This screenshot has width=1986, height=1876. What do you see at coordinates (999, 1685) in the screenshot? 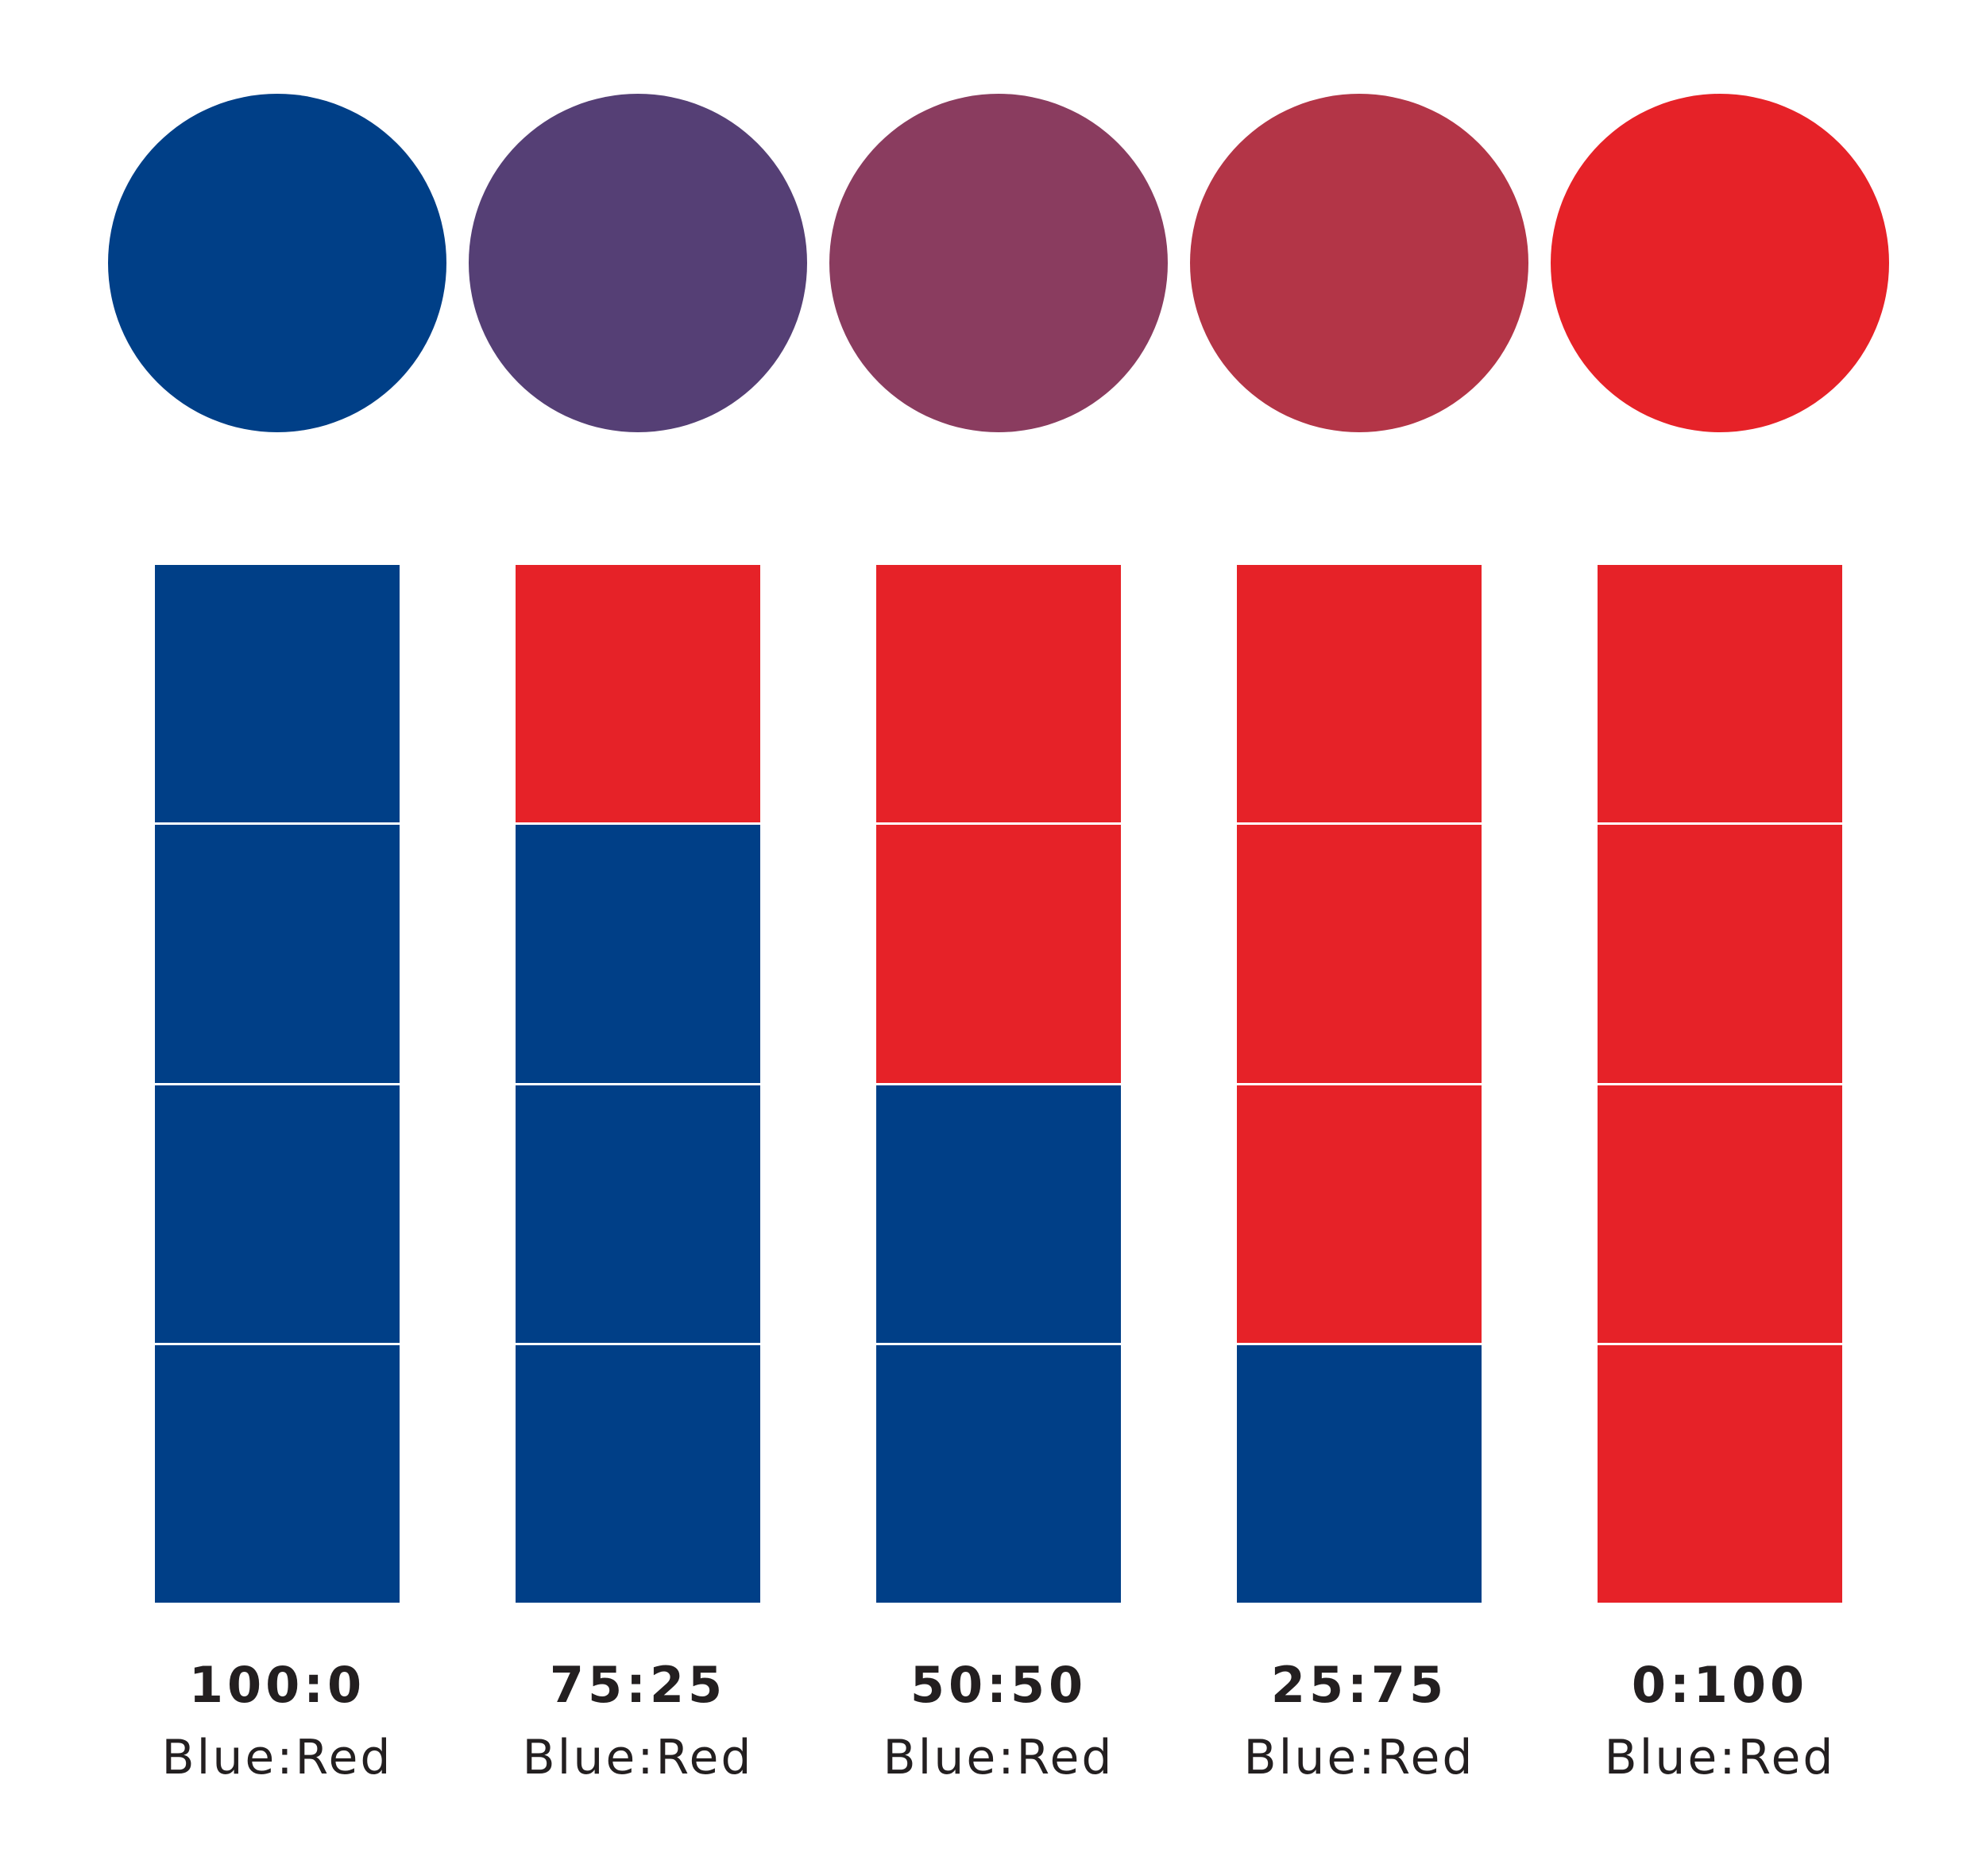
I see `ratio-label-3: 50:50` at bounding box center [999, 1685].